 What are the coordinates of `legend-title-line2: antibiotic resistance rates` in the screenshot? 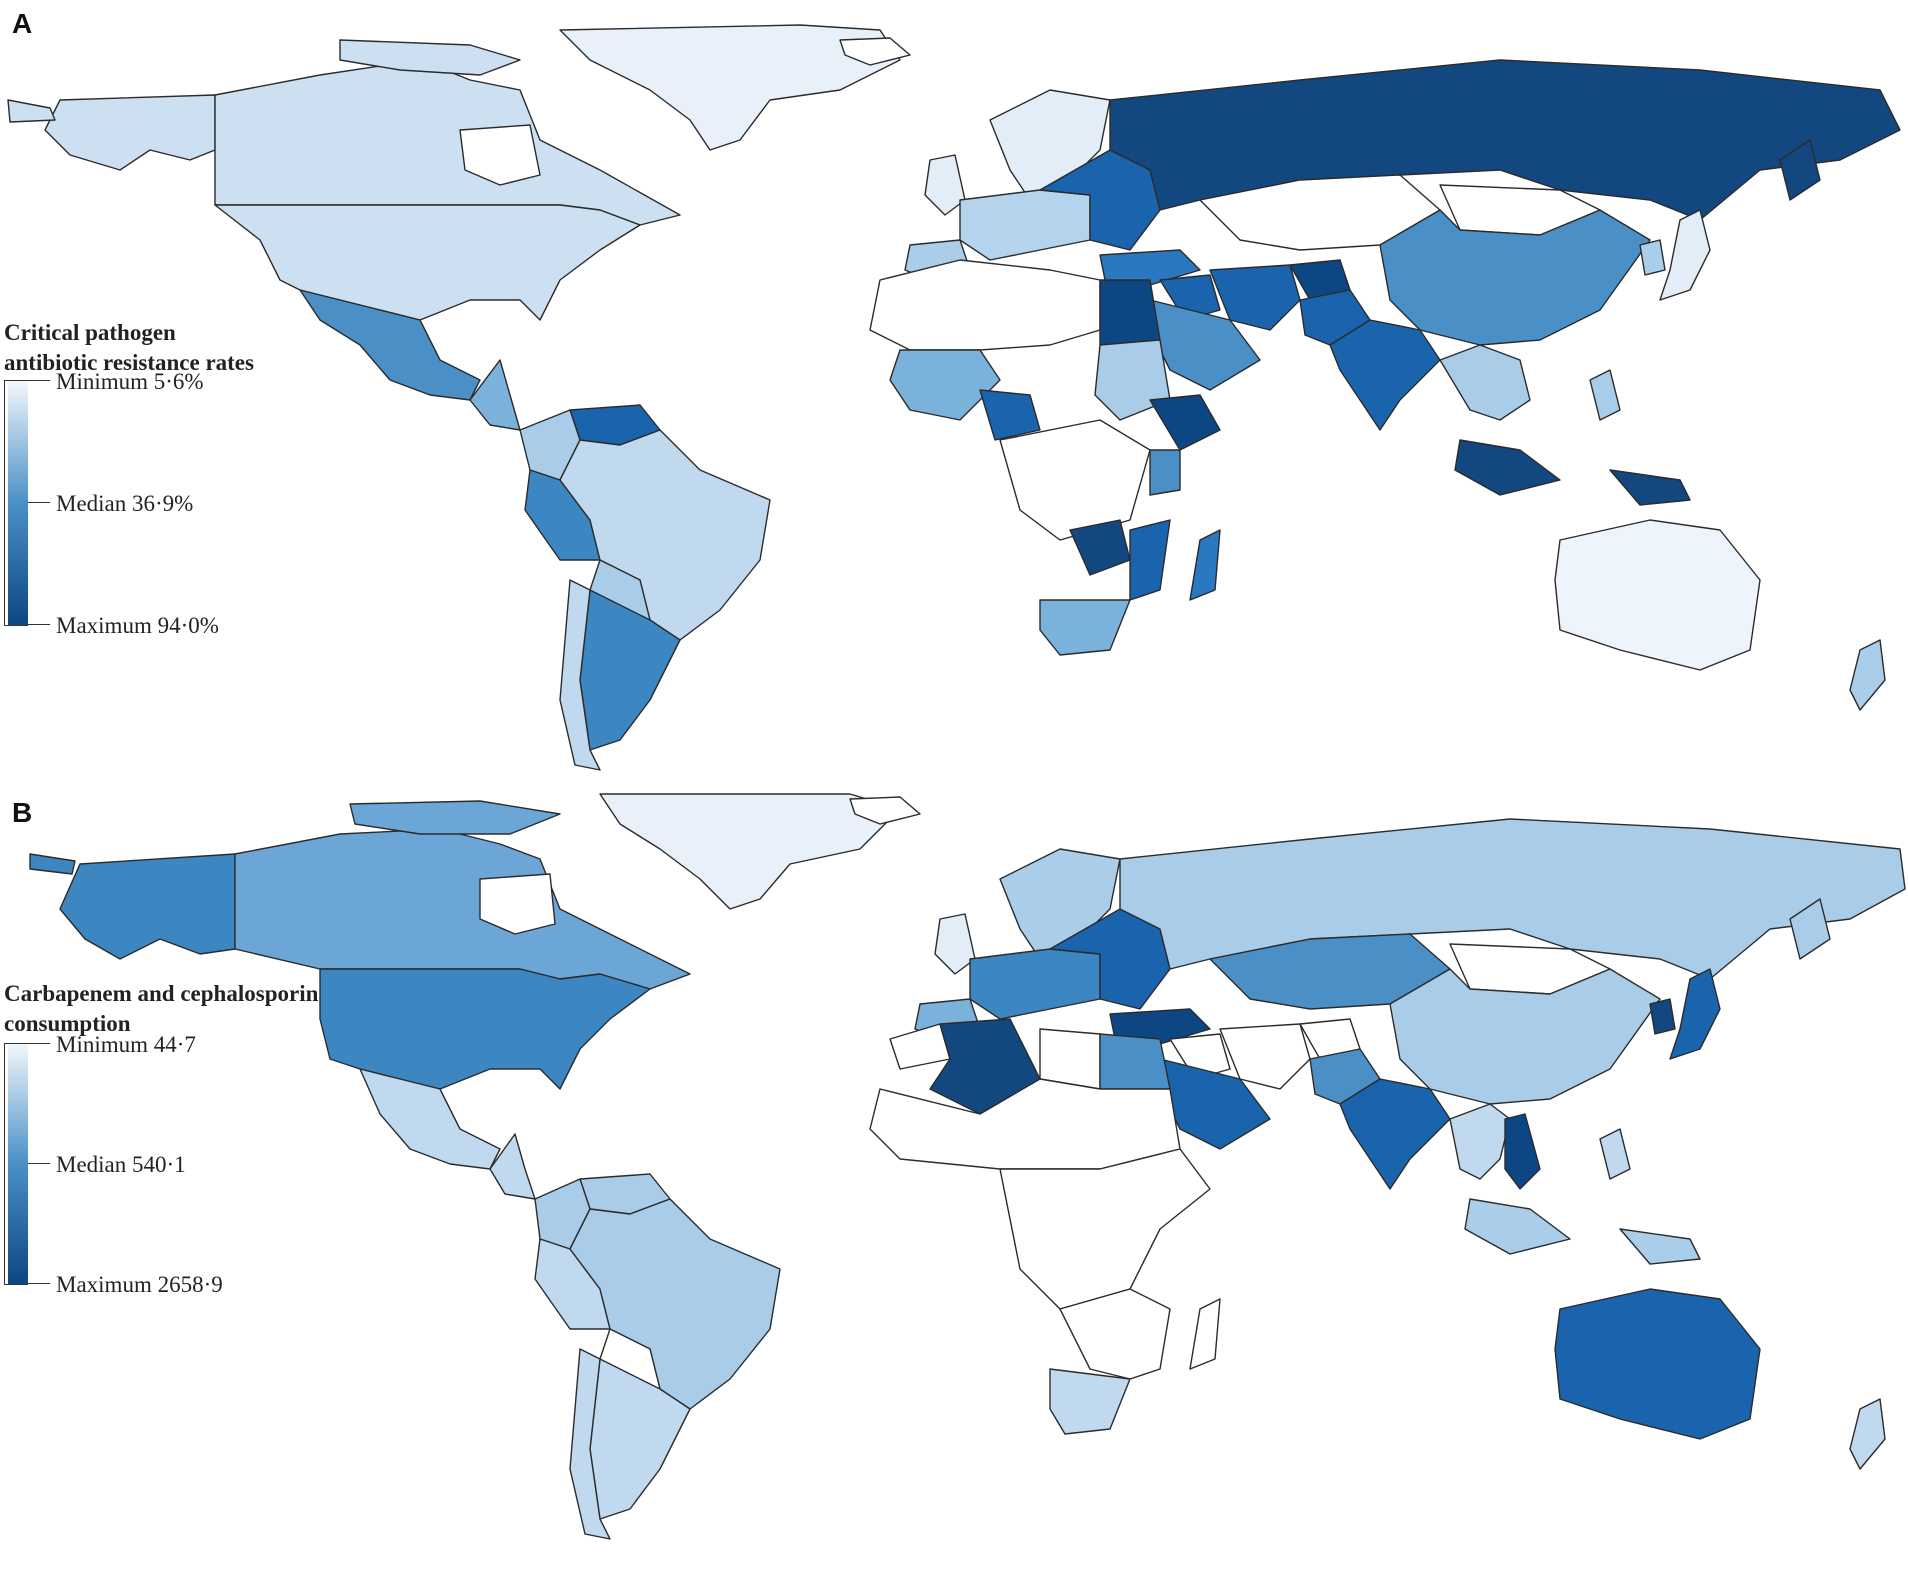 It's located at (129, 362).